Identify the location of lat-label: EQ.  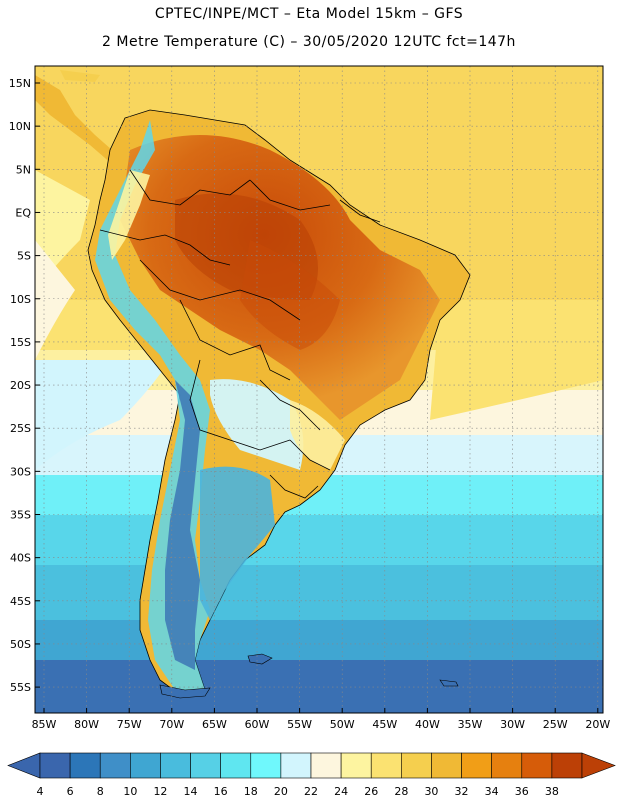
(23, 212).